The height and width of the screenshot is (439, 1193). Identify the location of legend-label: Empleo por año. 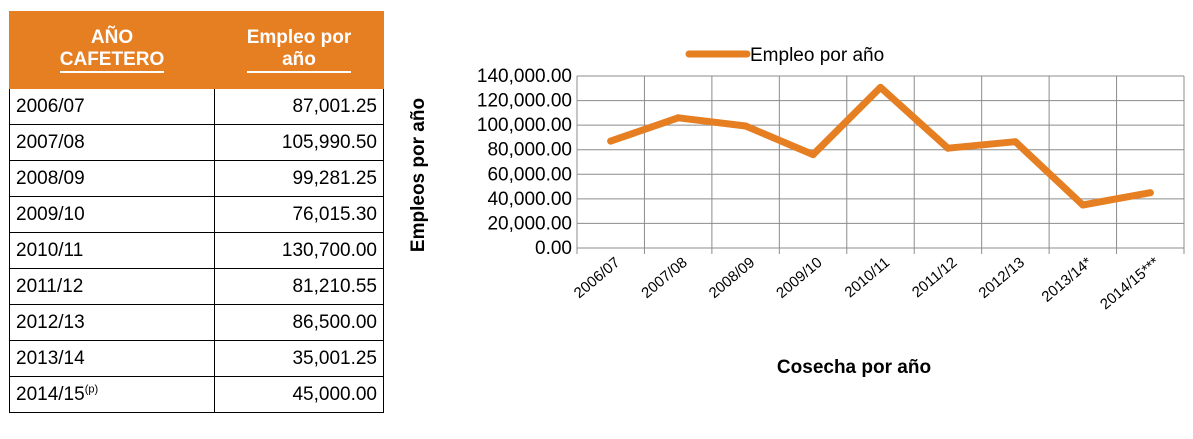
(817, 55).